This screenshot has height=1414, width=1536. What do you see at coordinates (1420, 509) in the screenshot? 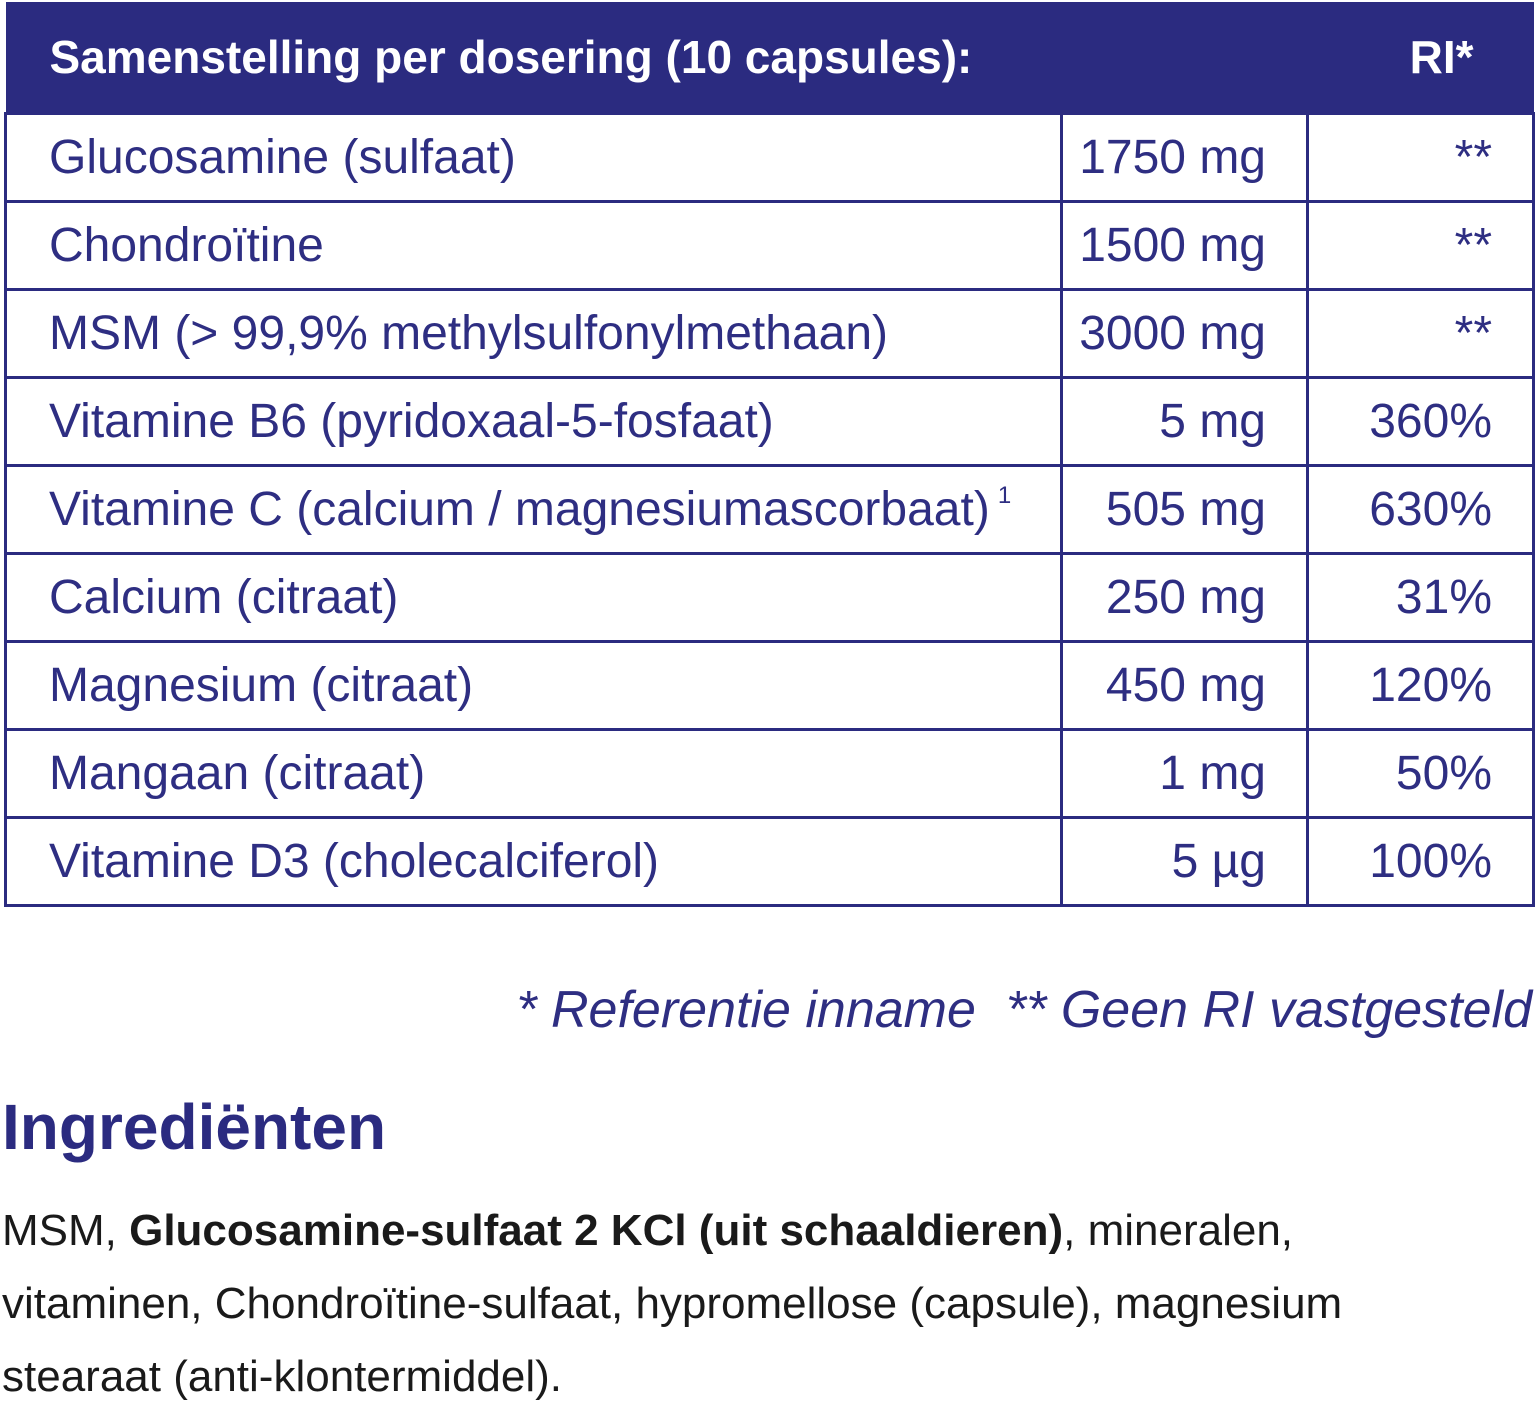
I see `ri-cell: 630%` at bounding box center [1420, 509].